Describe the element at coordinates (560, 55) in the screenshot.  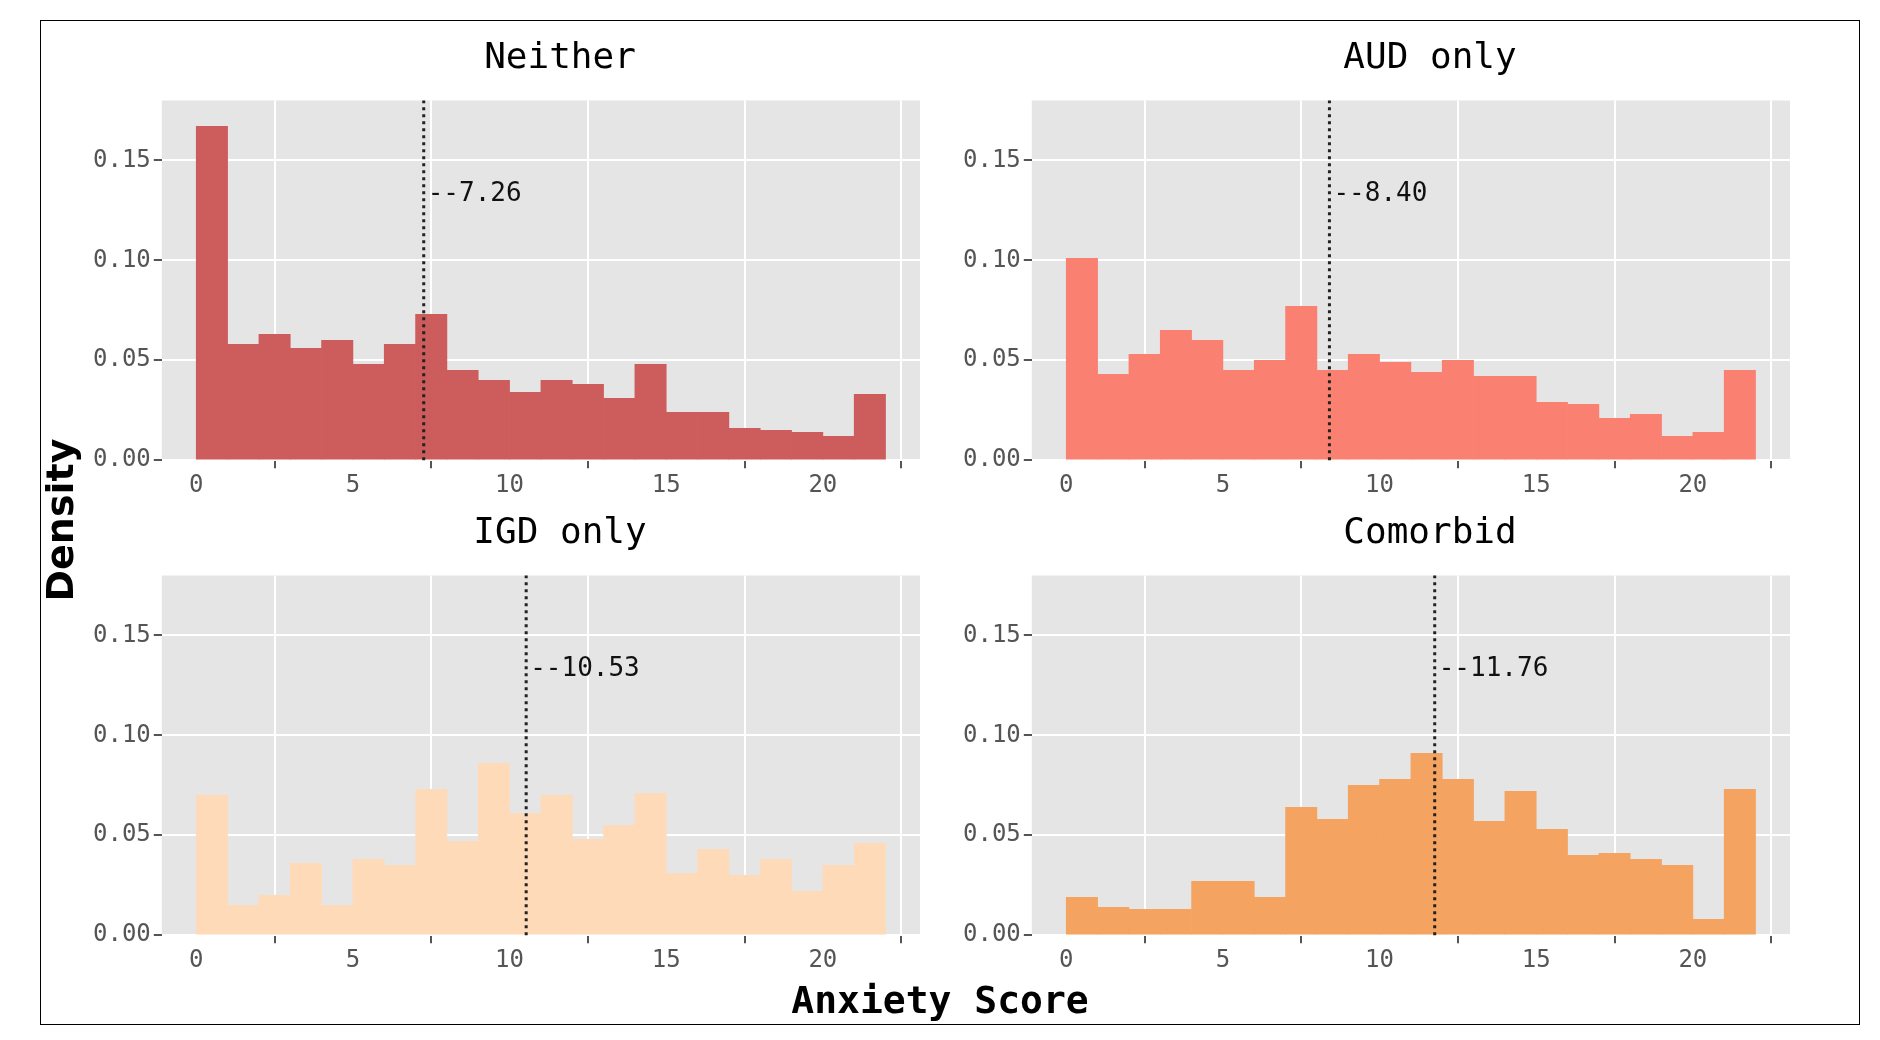
I see `chart-title: Neither` at that location.